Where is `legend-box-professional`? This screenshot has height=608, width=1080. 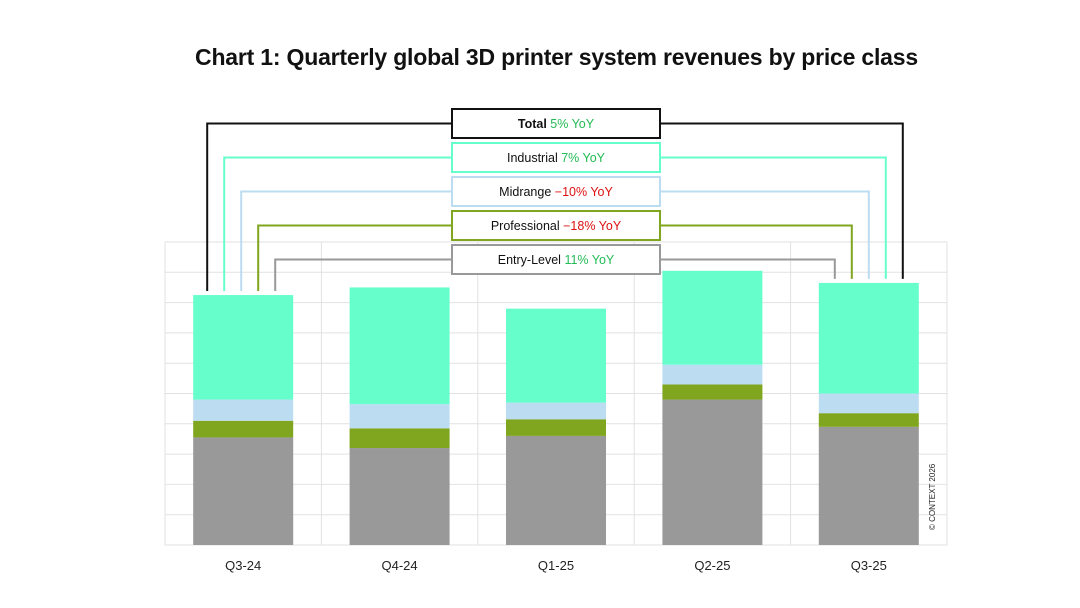
legend-box-professional is located at coordinates (556, 225).